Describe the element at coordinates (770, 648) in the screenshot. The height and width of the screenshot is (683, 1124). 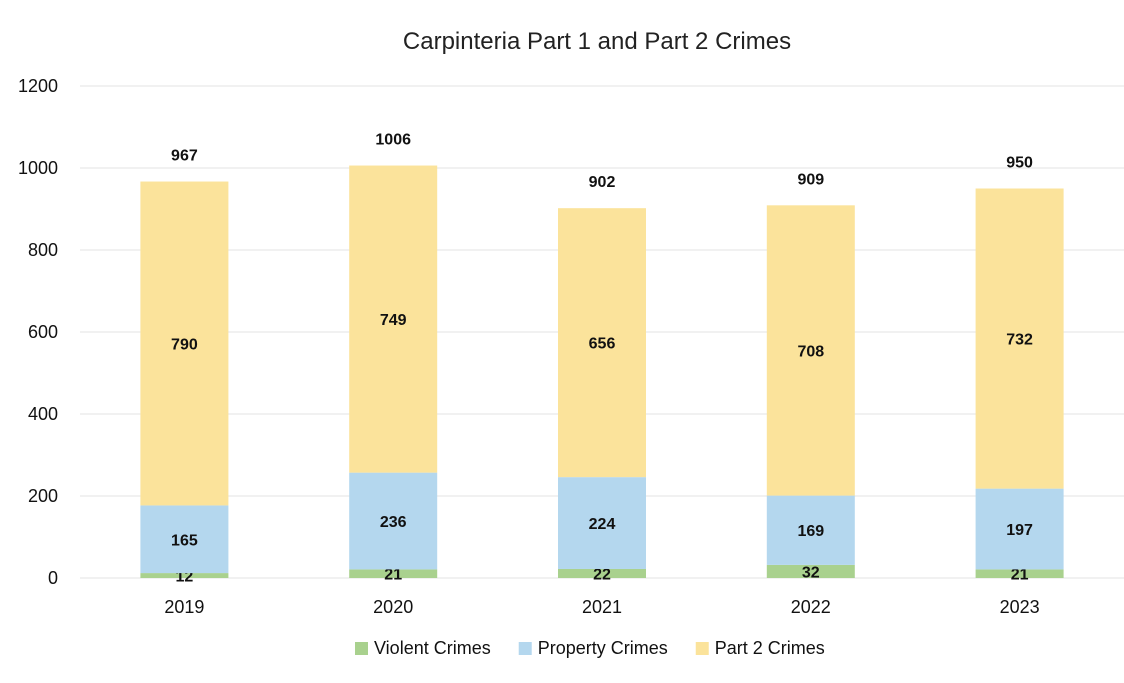
I see `legend-label: Part 2 Crimes` at that location.